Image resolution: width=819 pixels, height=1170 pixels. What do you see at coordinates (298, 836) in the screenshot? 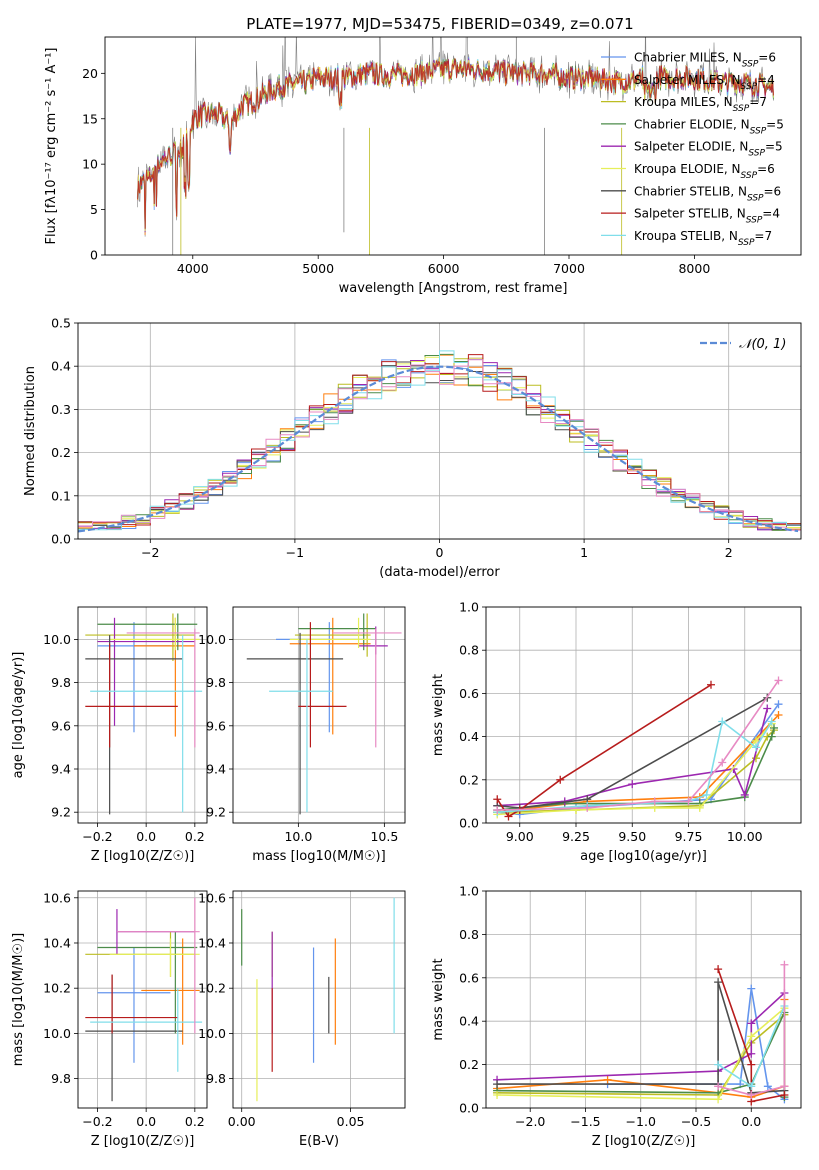
I see `x-tick-label: 10.0` at bounding box center [298, 836].